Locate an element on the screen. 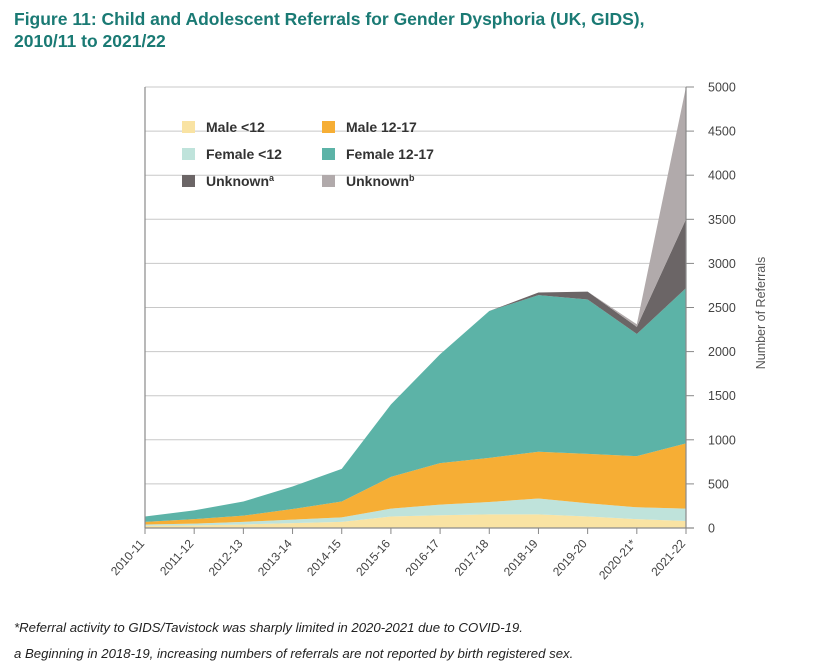 The width and height of the screenshot is (813, 670). y-tick-label: 1500 is located at coordinates (722, 396).